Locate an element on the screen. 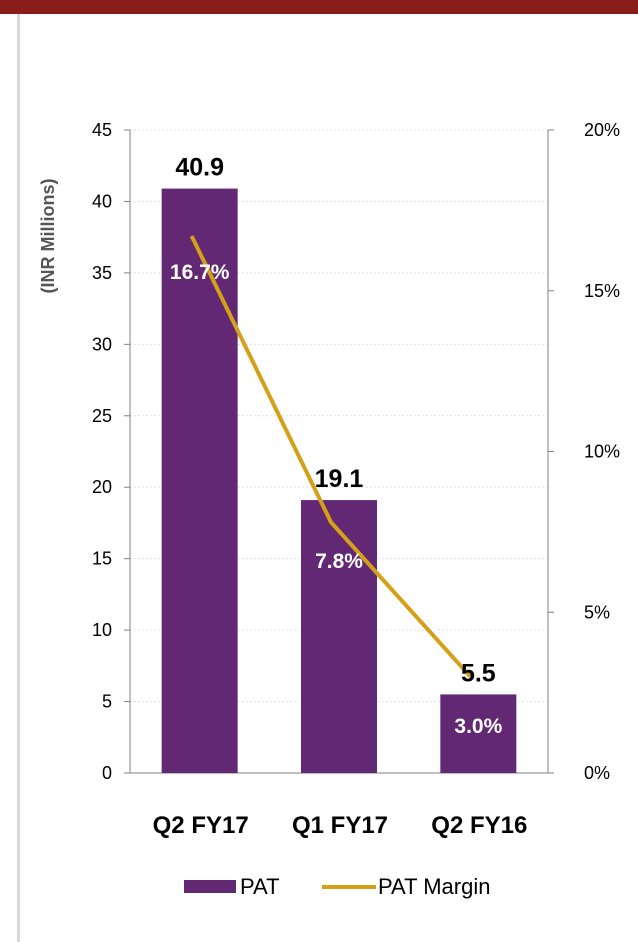  x-category-label: Q2 FY16 is located at coordinates (479, 825).